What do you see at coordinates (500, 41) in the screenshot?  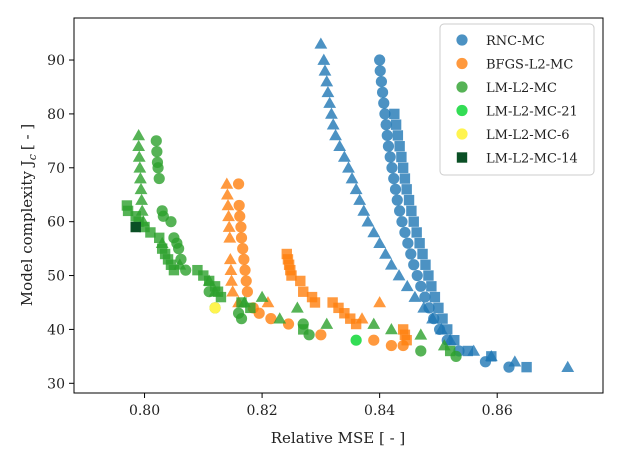 I see `legend-item: RNC-MC` at bounding box center [500, 41].